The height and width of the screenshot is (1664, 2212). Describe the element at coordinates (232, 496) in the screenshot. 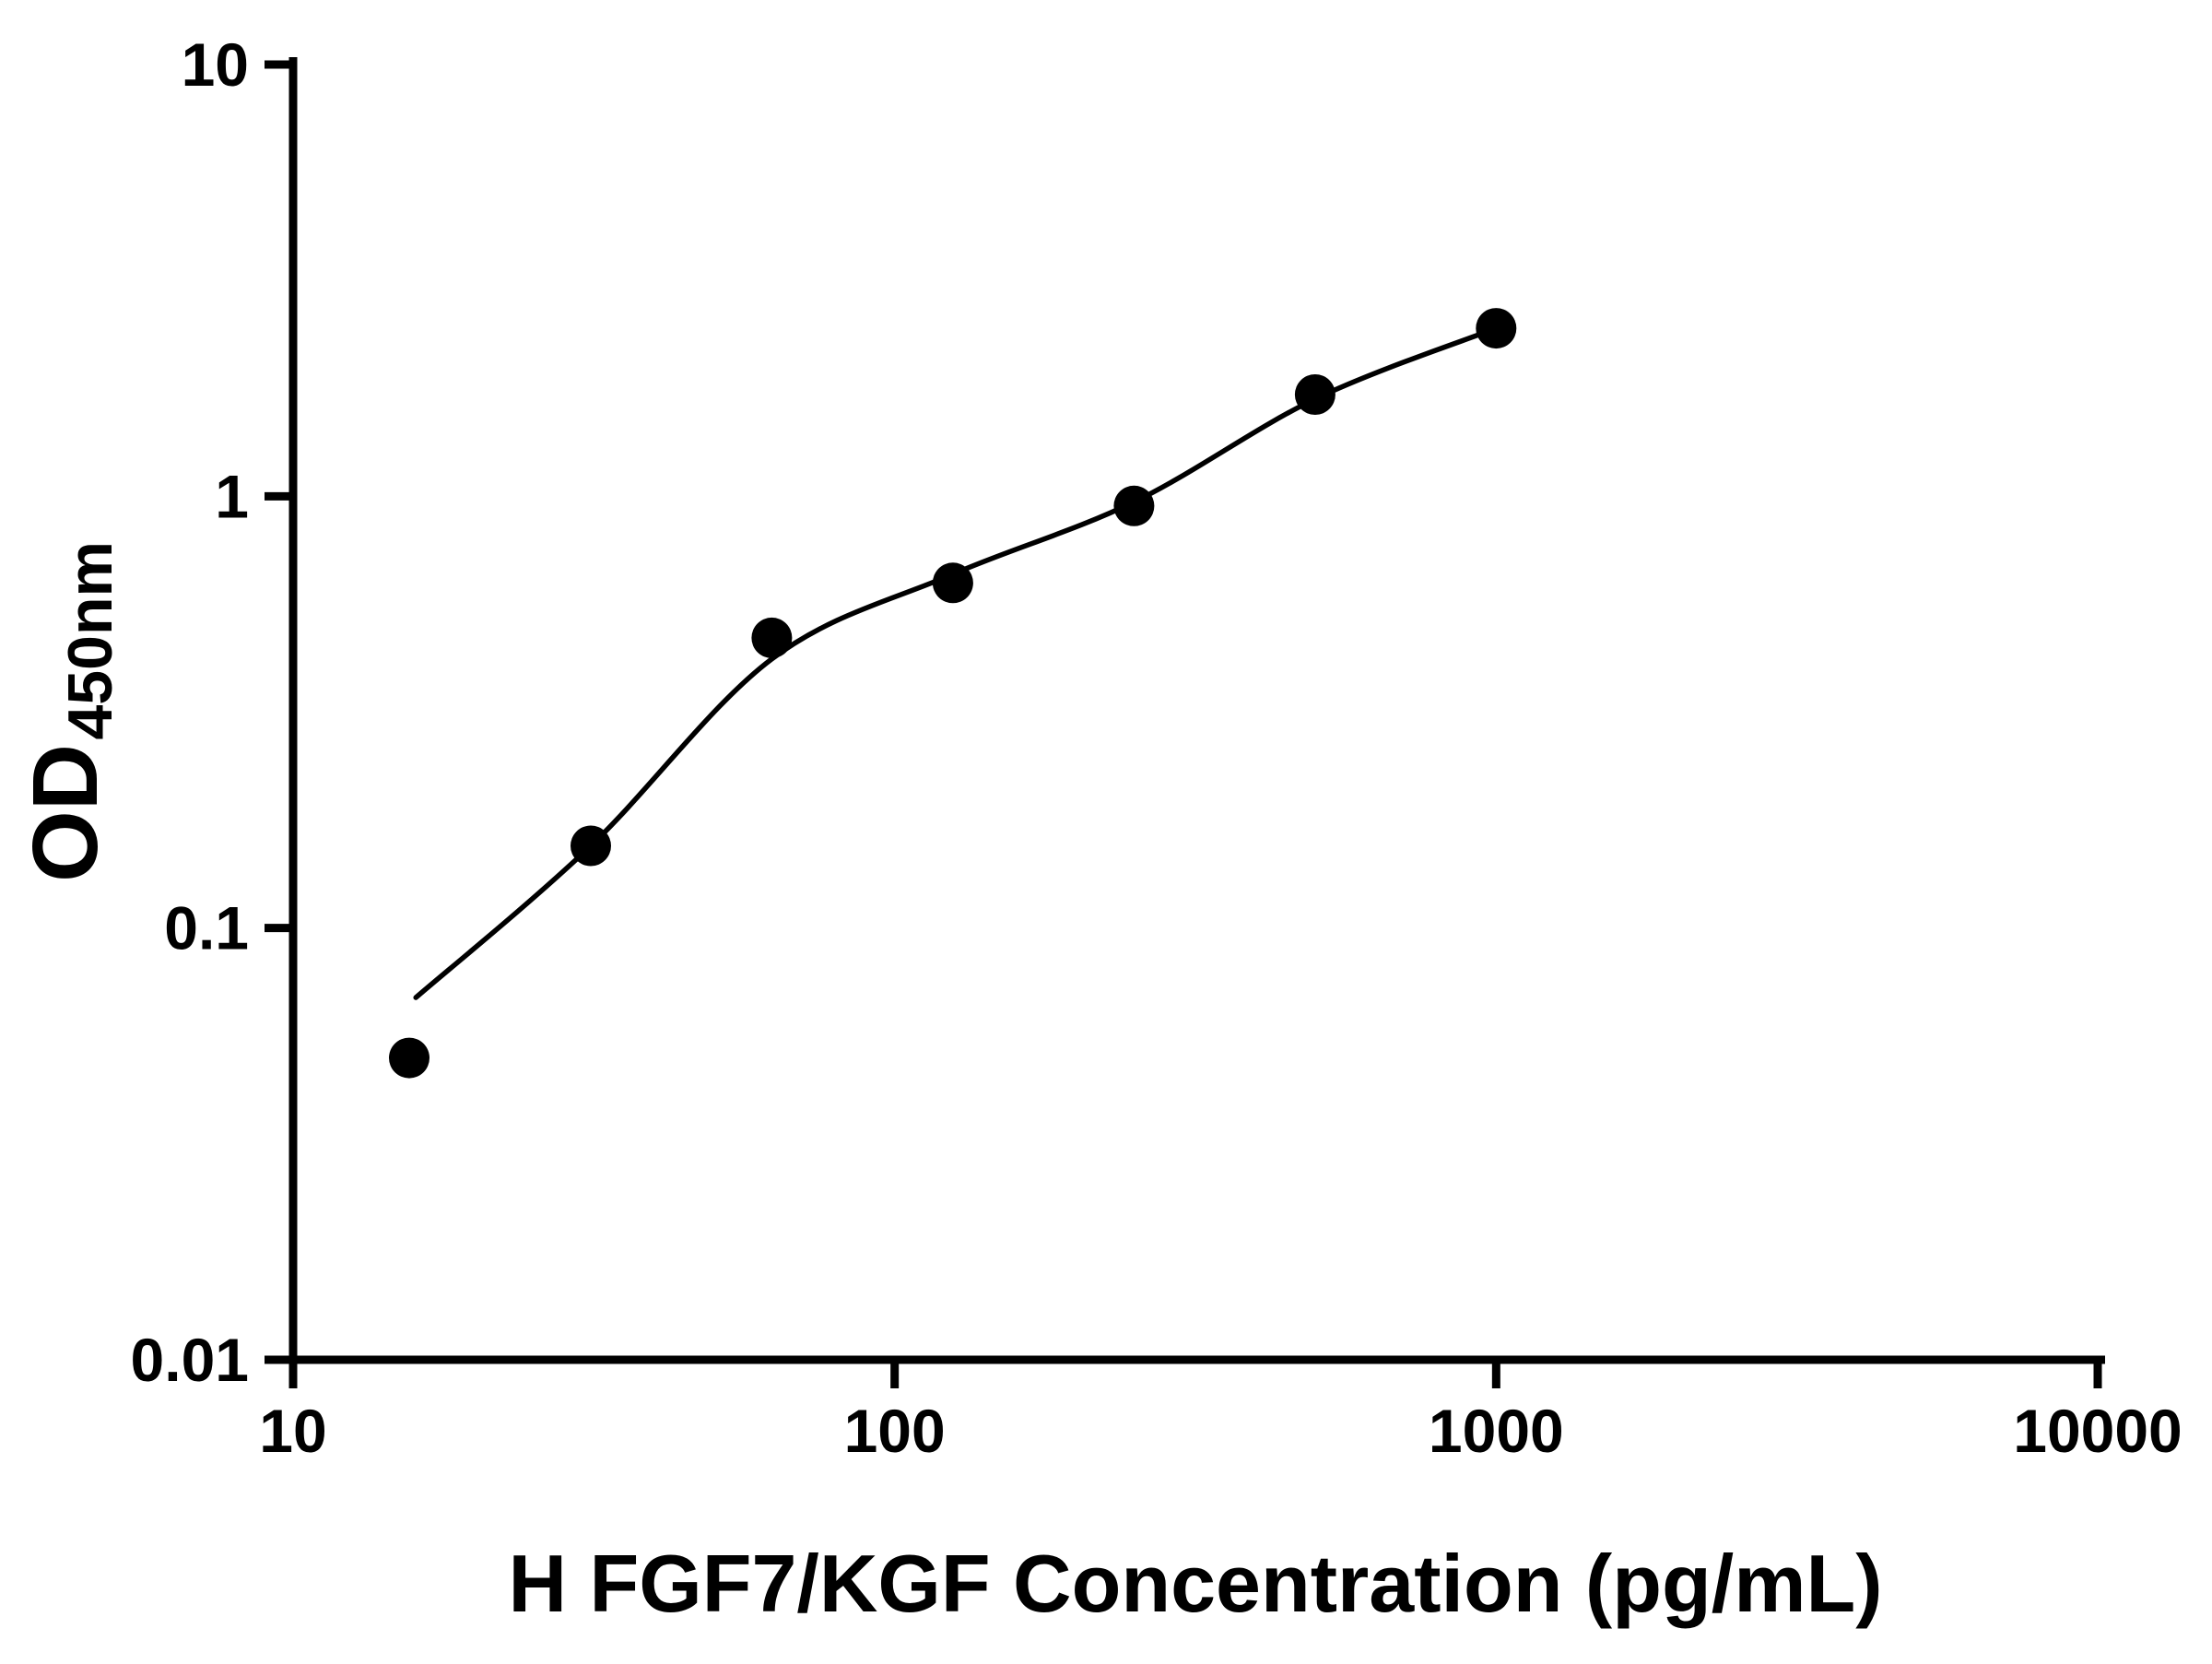

I see `y-tick-label: 1` at that location.